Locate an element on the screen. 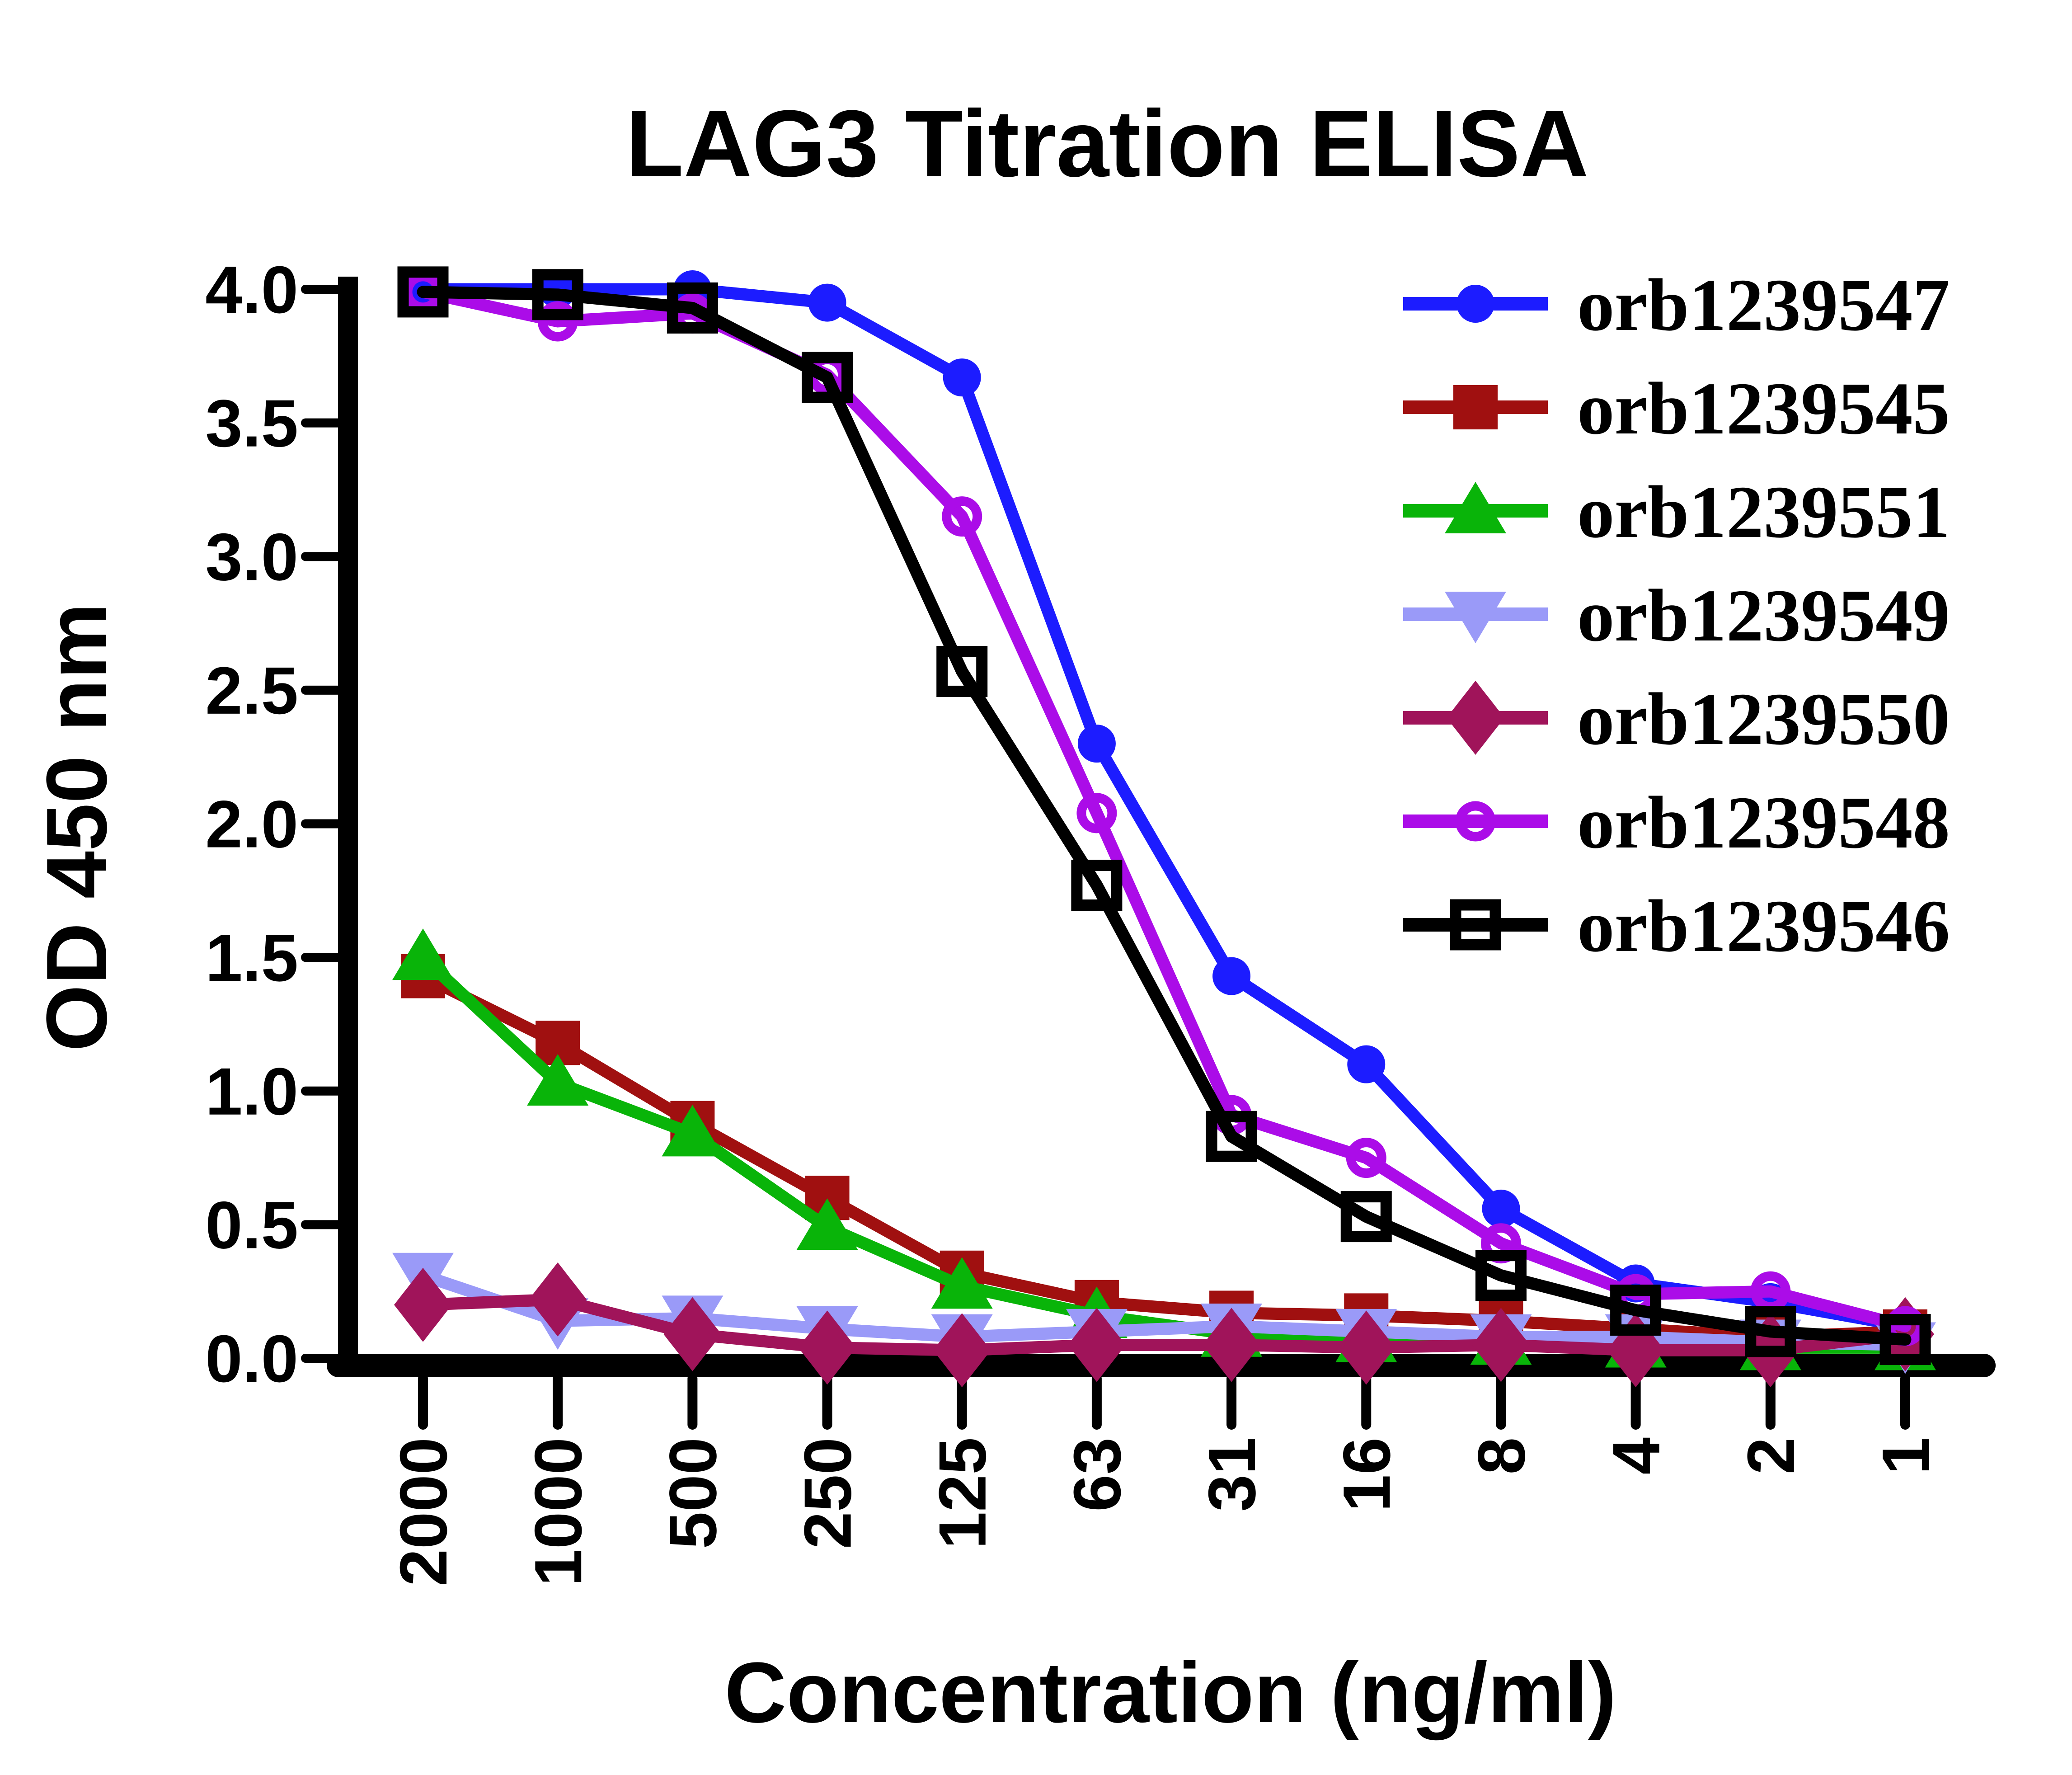 This screenshot has width=2072, height=1775. y-tick-label: 3.5 is located at coordinates (251, 423).